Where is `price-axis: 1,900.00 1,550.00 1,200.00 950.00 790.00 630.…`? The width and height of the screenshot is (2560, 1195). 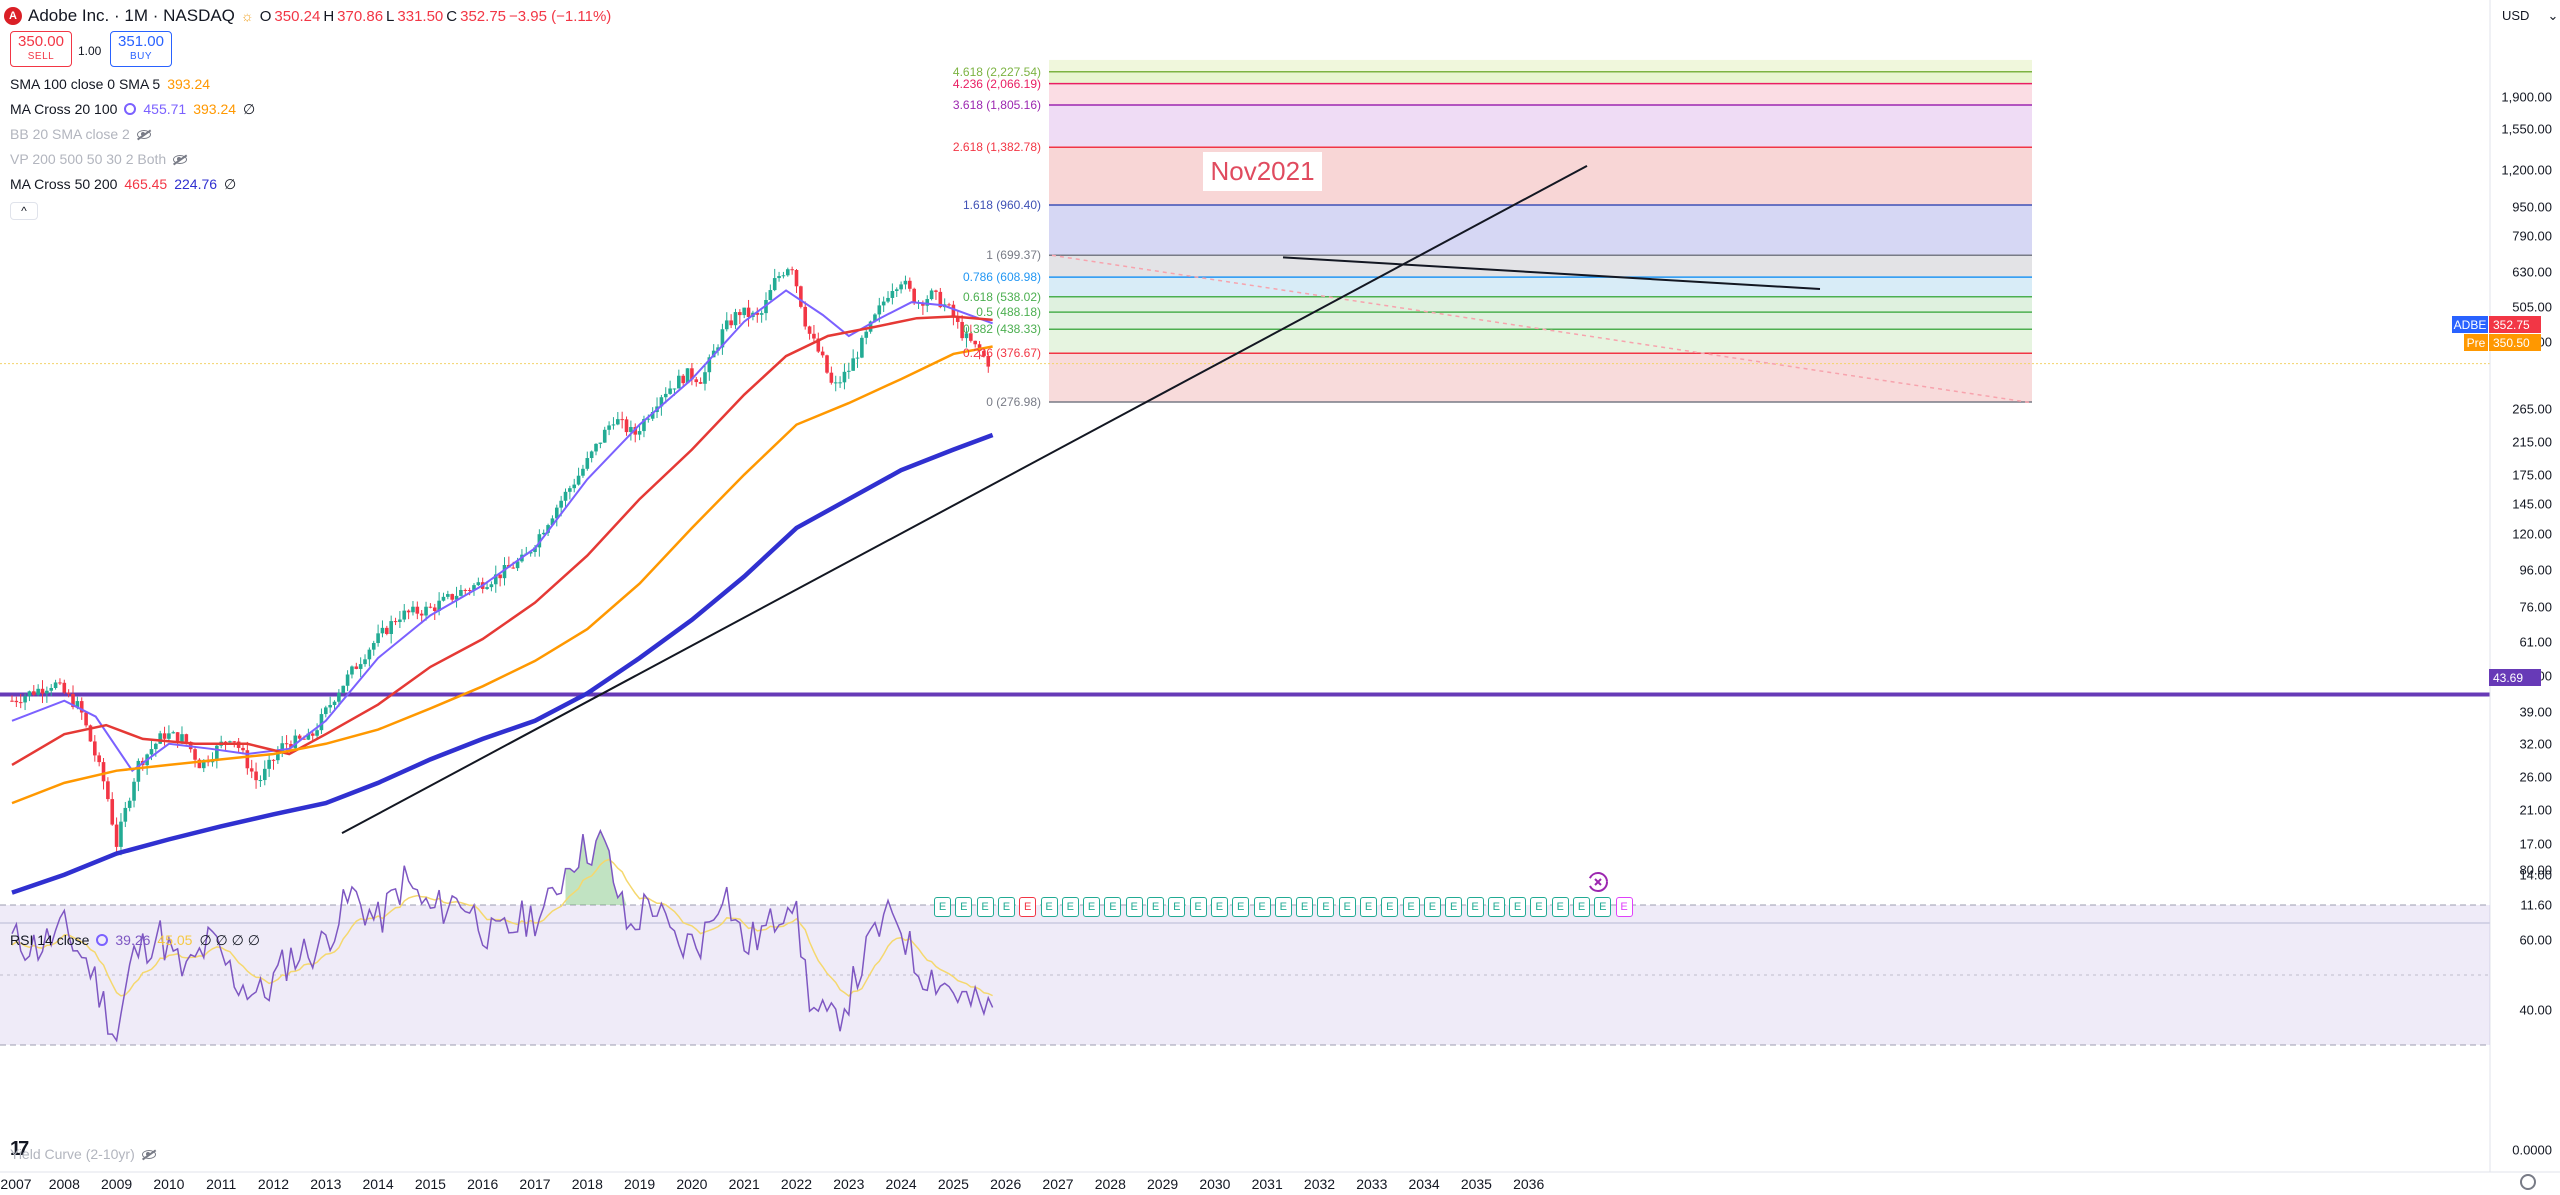 price-axis: 1,900.00 1,550.00 1,200.00 950.00 790.00 630.… is located at coordinates (2525, 587).